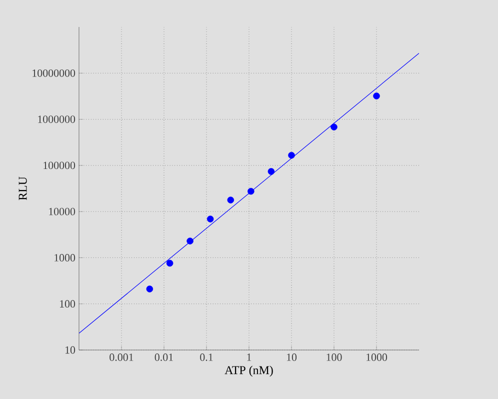  Describe the element at coordinates (70, 350) in the screenshot. I see `y-tick-label: 10` at that location.